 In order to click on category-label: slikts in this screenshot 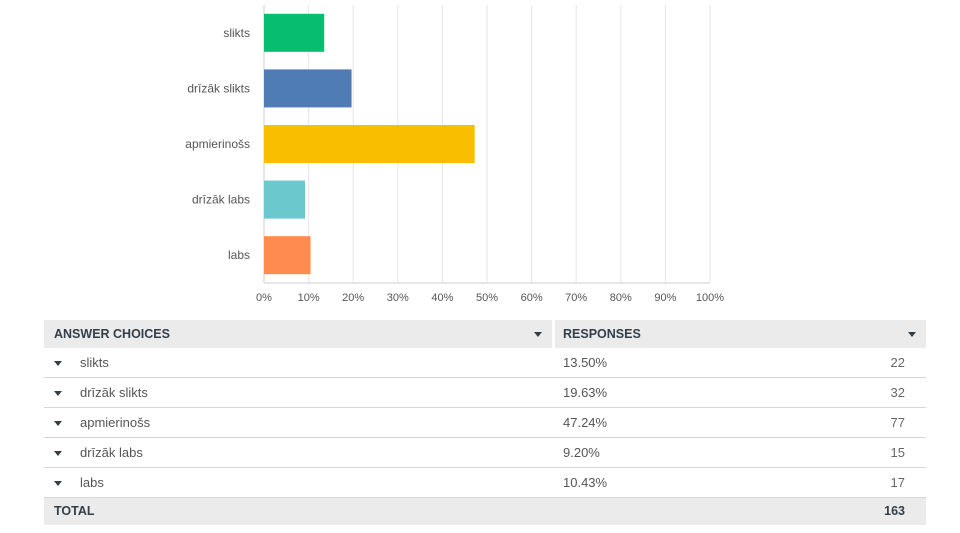, I will do `click(236, 33)`.